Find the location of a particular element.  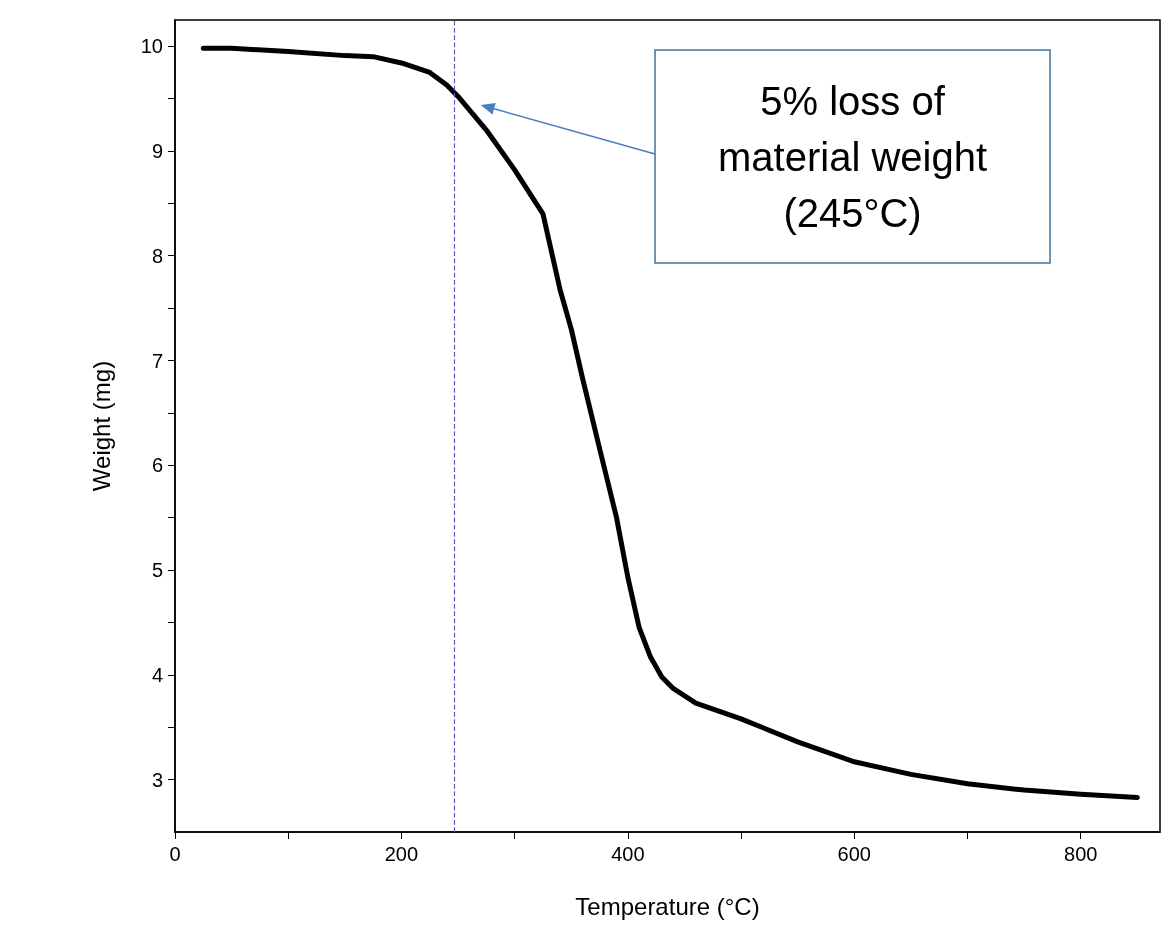

x-tick-label: 400 is located at coordinates (628, 854).